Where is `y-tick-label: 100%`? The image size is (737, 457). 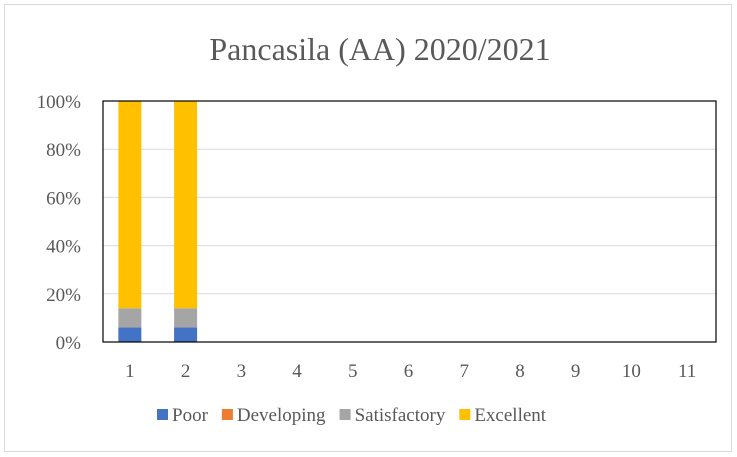 y-tick-label: 100% is located at coordinates (59, 102).